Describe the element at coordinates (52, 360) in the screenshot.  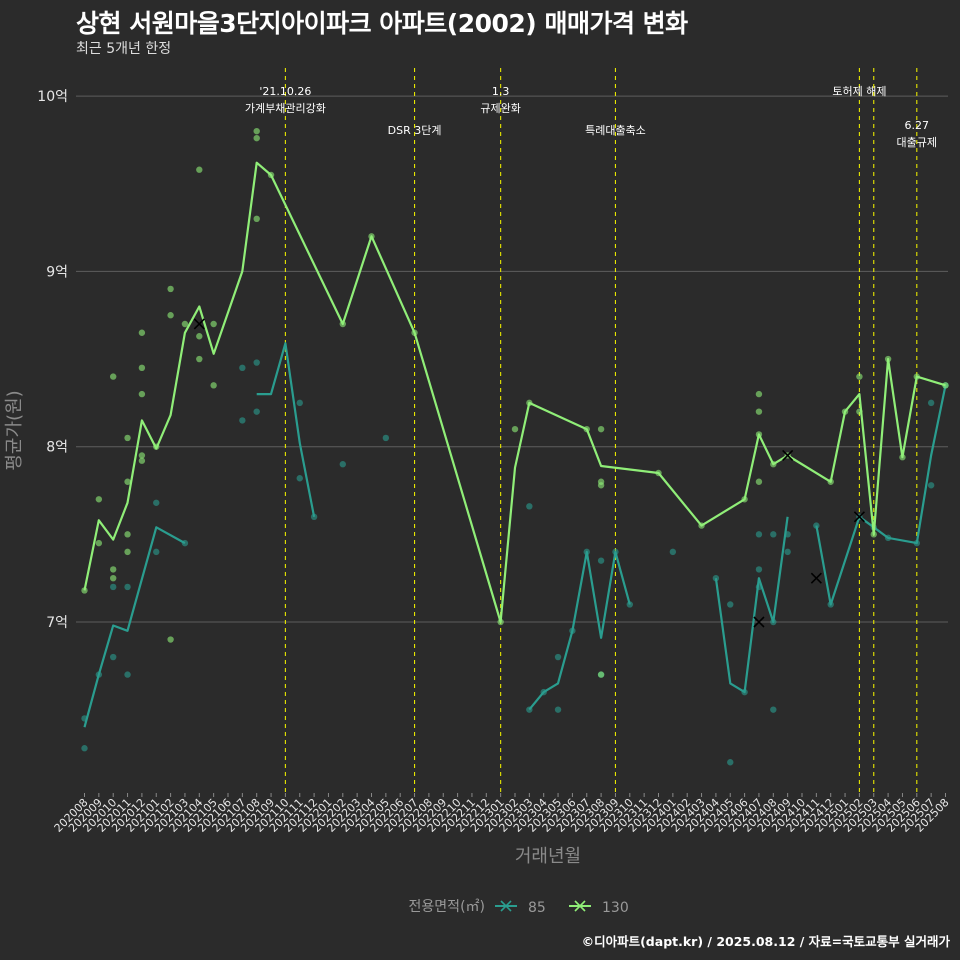
I see `y-tick-labels: 7억 8억 9억 10억` at that location.